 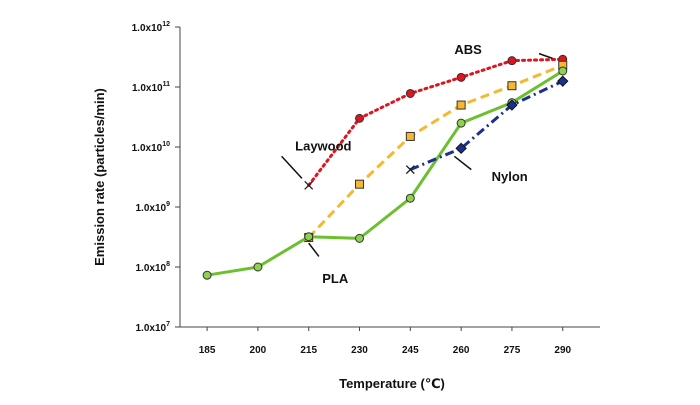 I want to click on x-tick-label: 245, so click(x=410, y=350).